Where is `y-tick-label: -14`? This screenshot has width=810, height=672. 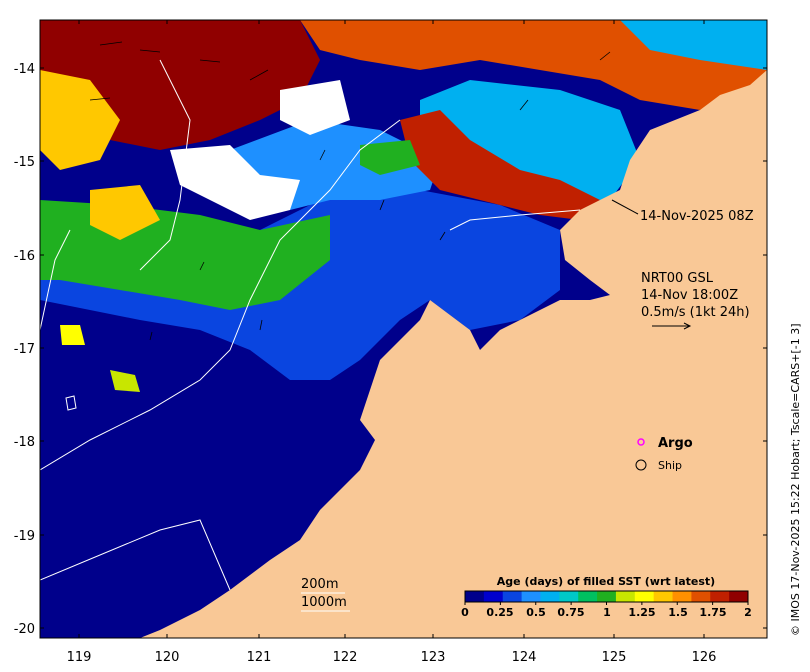
y-tick-label: -14 is located at coordinates (24, 69).